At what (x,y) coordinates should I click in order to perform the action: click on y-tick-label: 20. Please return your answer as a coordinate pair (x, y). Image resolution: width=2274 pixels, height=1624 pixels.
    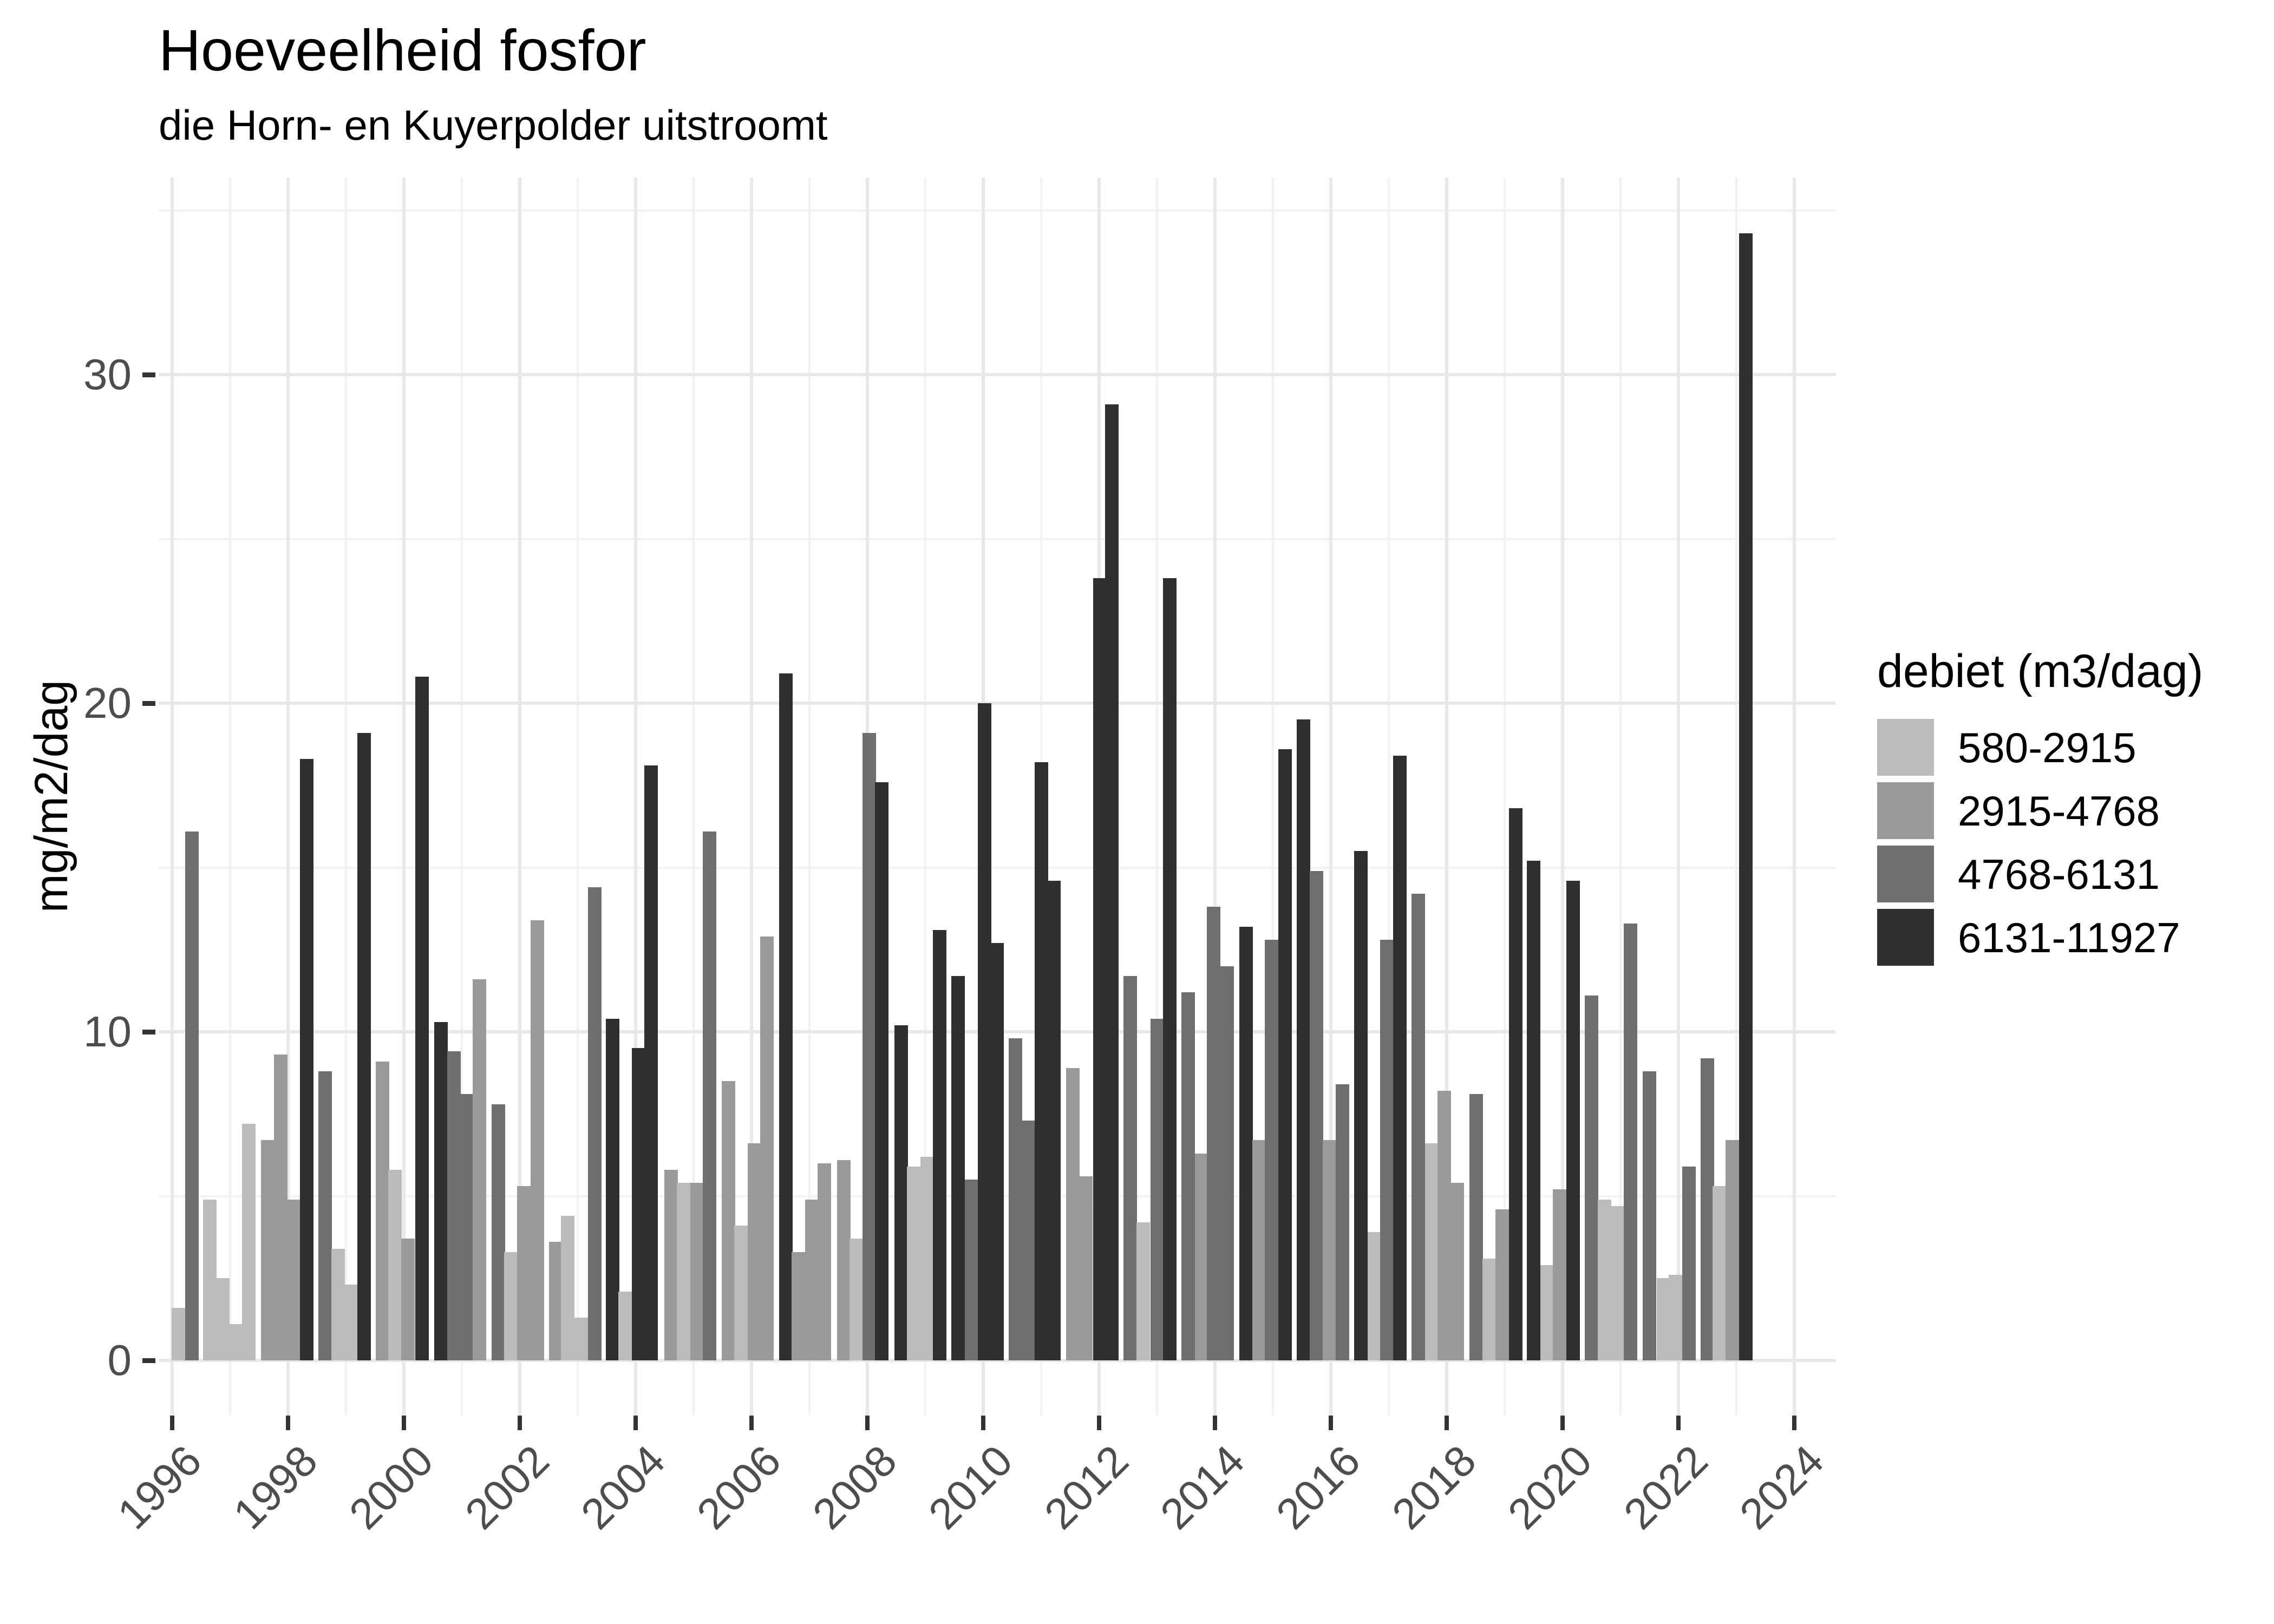
    Looking at the image, I should click on (108, 703).